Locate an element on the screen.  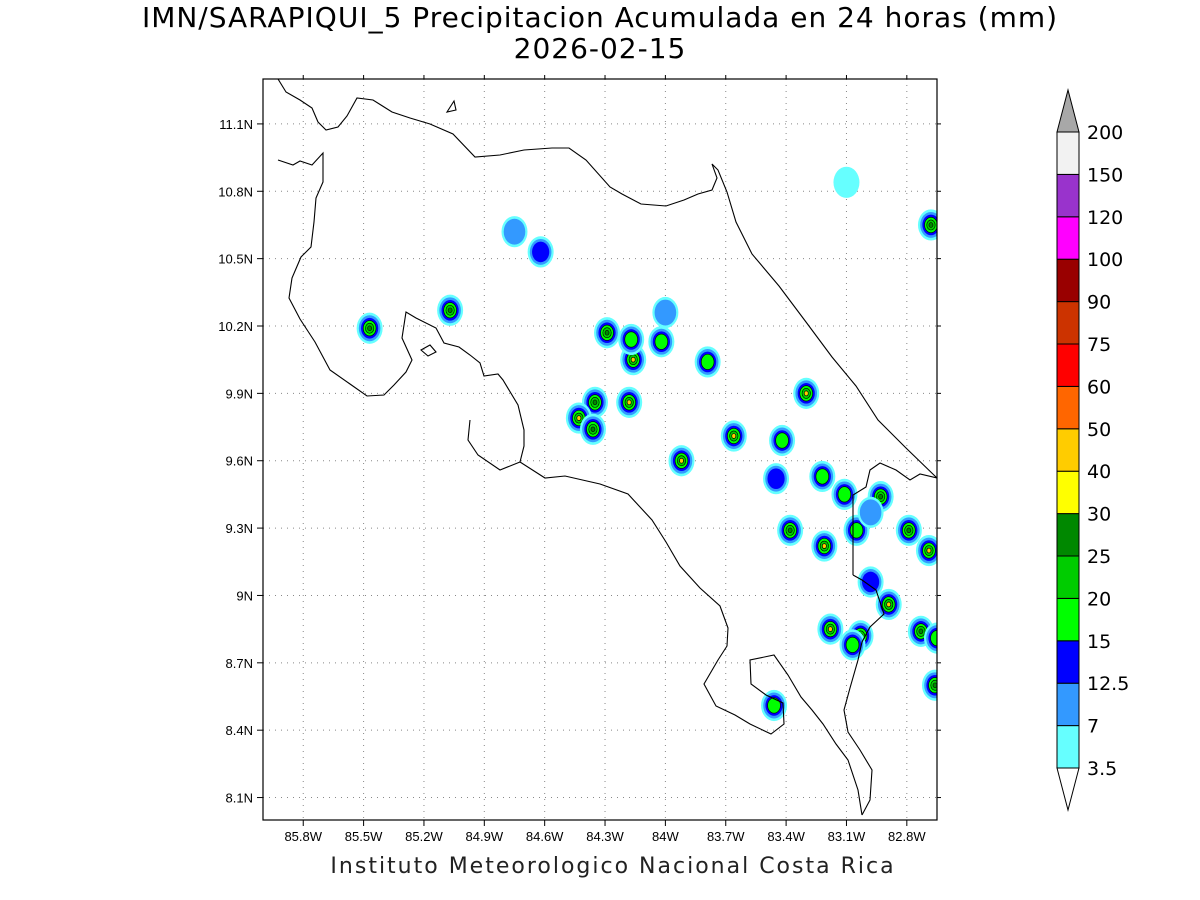
y-tick-label: 8.7N is located at coordinates (239, 663).